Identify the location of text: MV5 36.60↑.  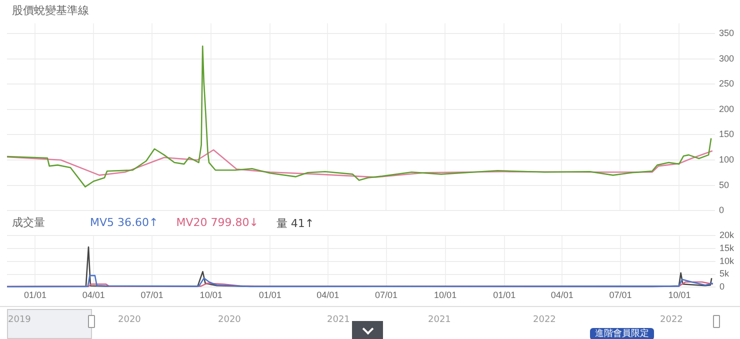
(124, 223).